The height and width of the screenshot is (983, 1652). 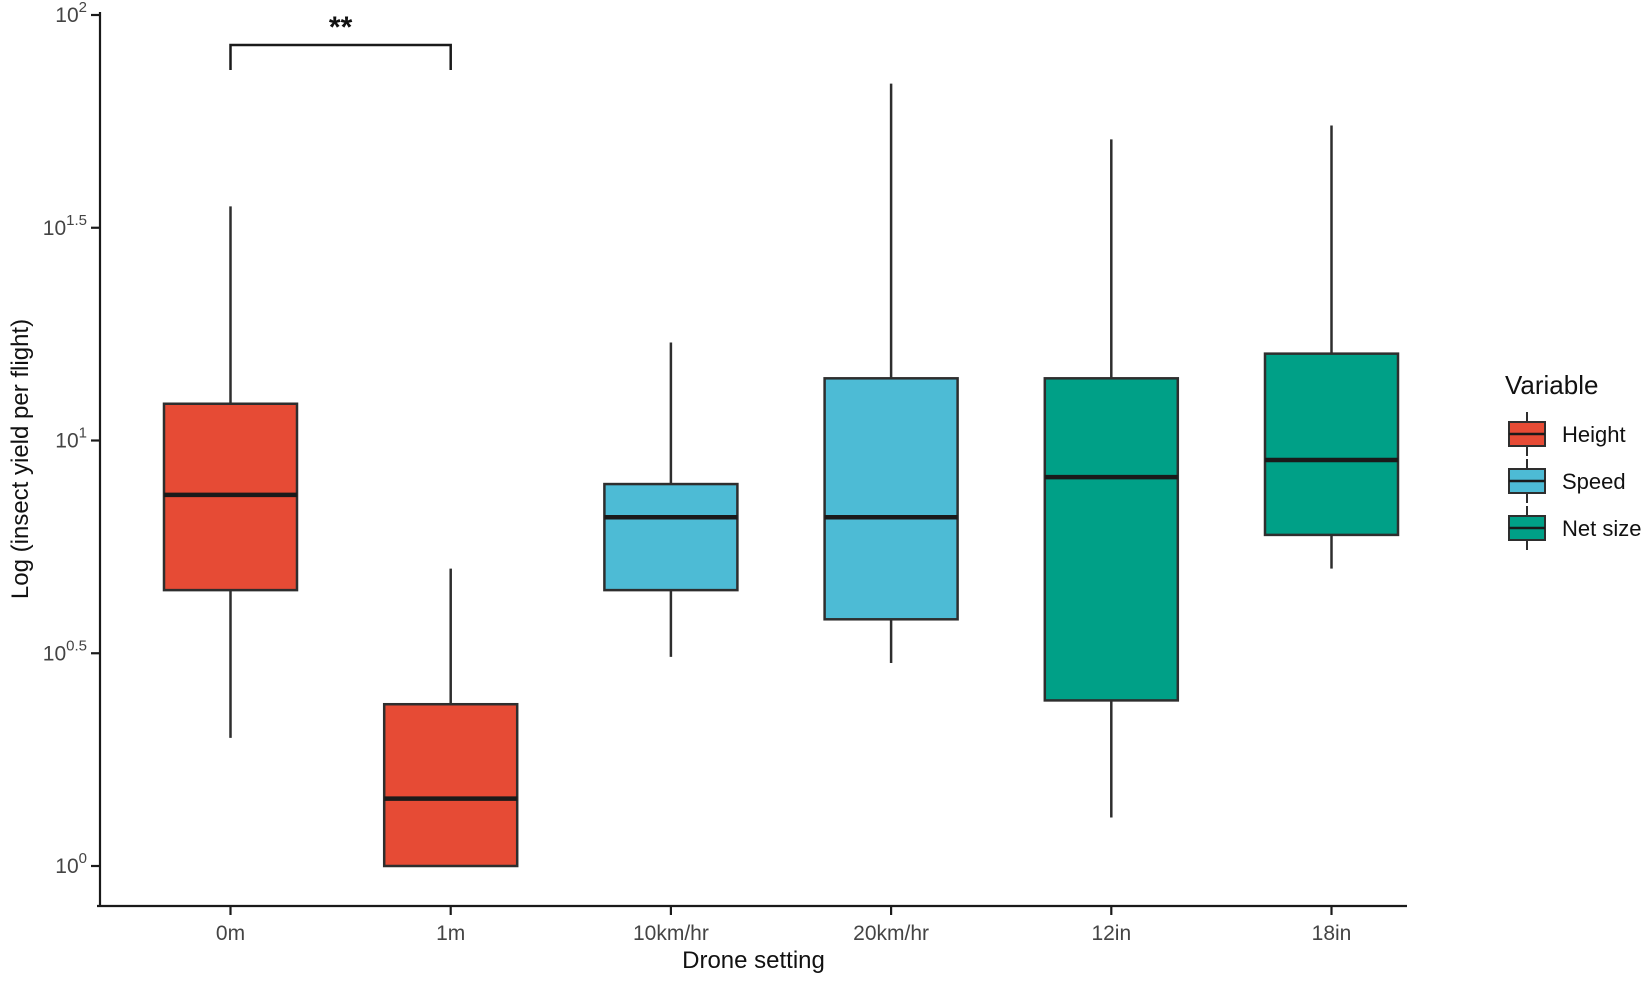 What do you see at coordinates (83, 8) in the screenshot?
I see `y-tick-exponent: 2` at bounding box center [83, 8].